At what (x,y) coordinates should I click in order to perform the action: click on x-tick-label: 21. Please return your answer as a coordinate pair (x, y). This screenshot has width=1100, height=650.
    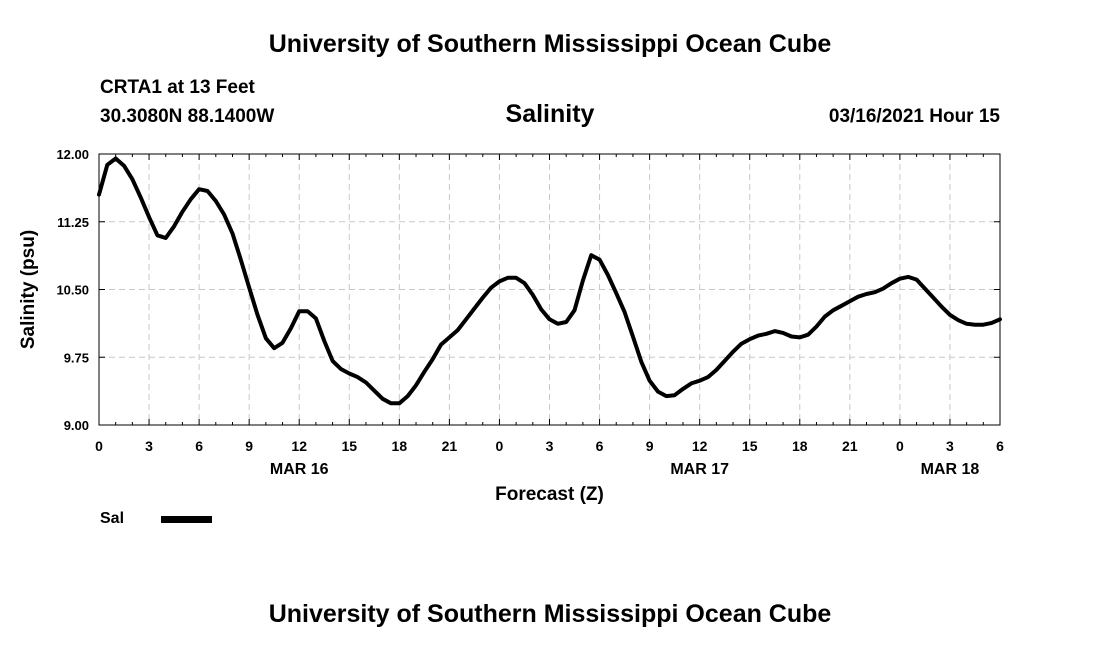
    Looking at the image, I should click on (850, 446).